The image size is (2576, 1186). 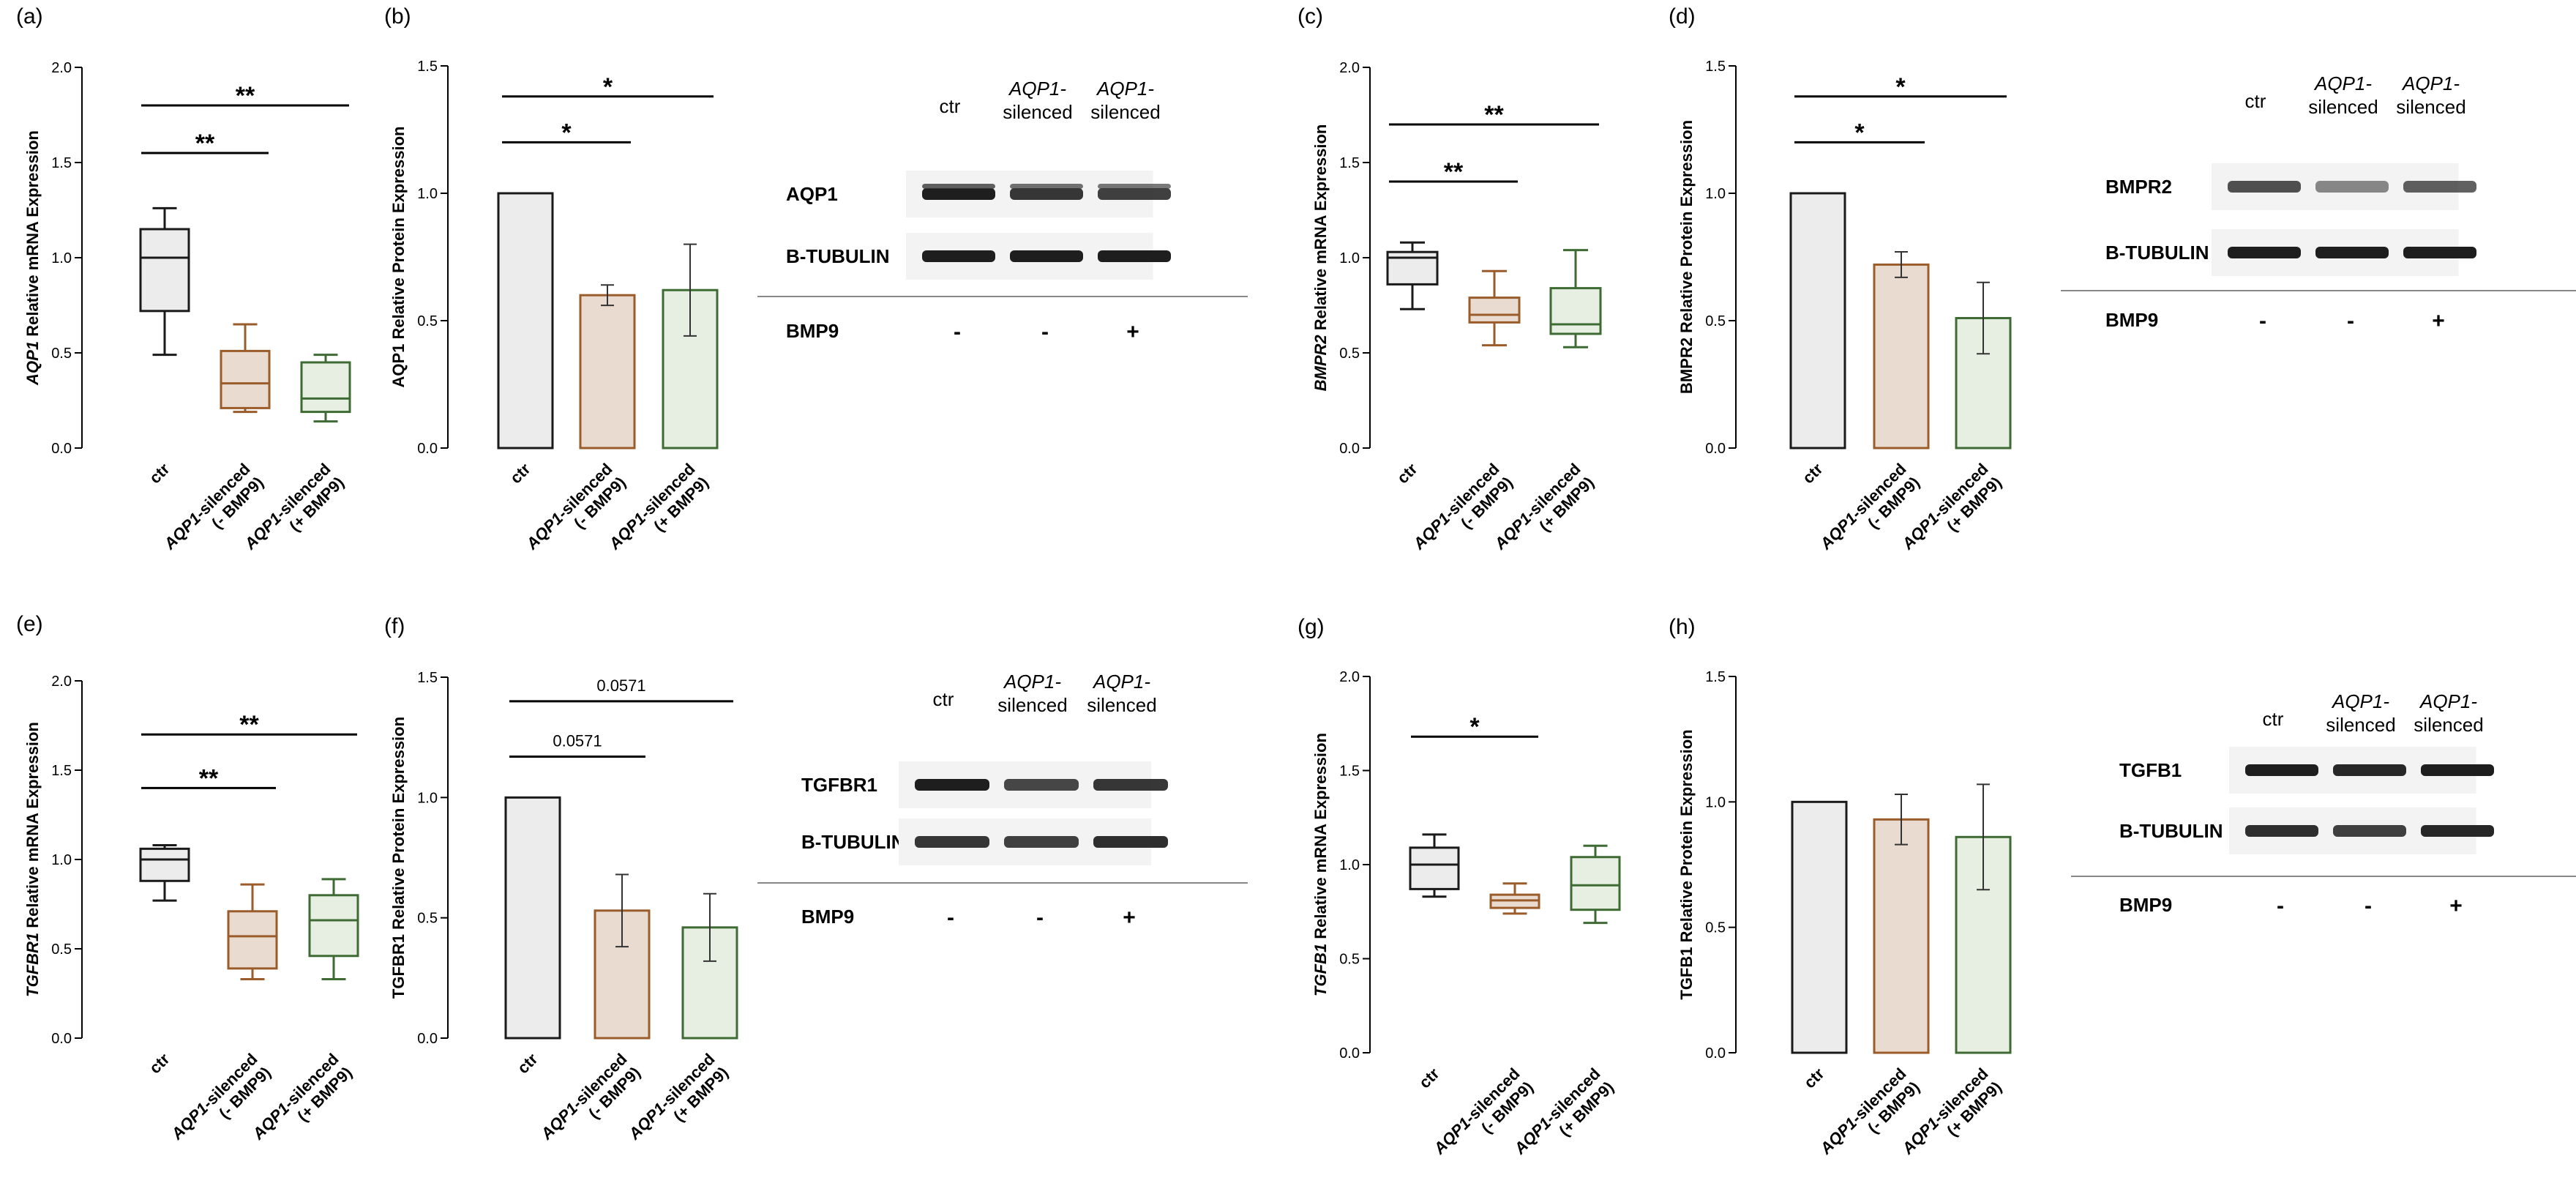 What do you see at coordinates (398, 256) in the screenshot?
I see `y-axis-label-text: AQP1 Relative Protein Expression` at bounding box center [398, 256].